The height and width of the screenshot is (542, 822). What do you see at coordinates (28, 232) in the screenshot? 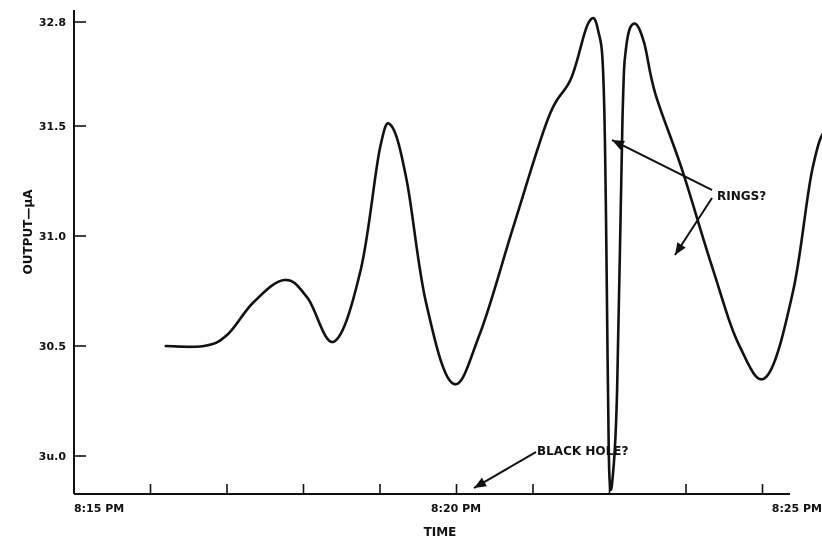
I see `y-axis-title: OUTPUT—µA` at bounding box center [28, 232].